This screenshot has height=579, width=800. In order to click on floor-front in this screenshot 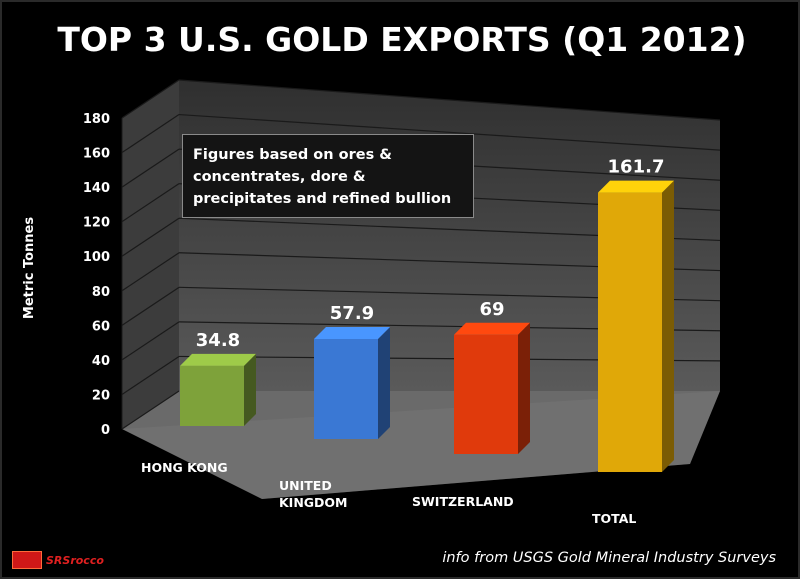, I will do `click(421, 445)`.